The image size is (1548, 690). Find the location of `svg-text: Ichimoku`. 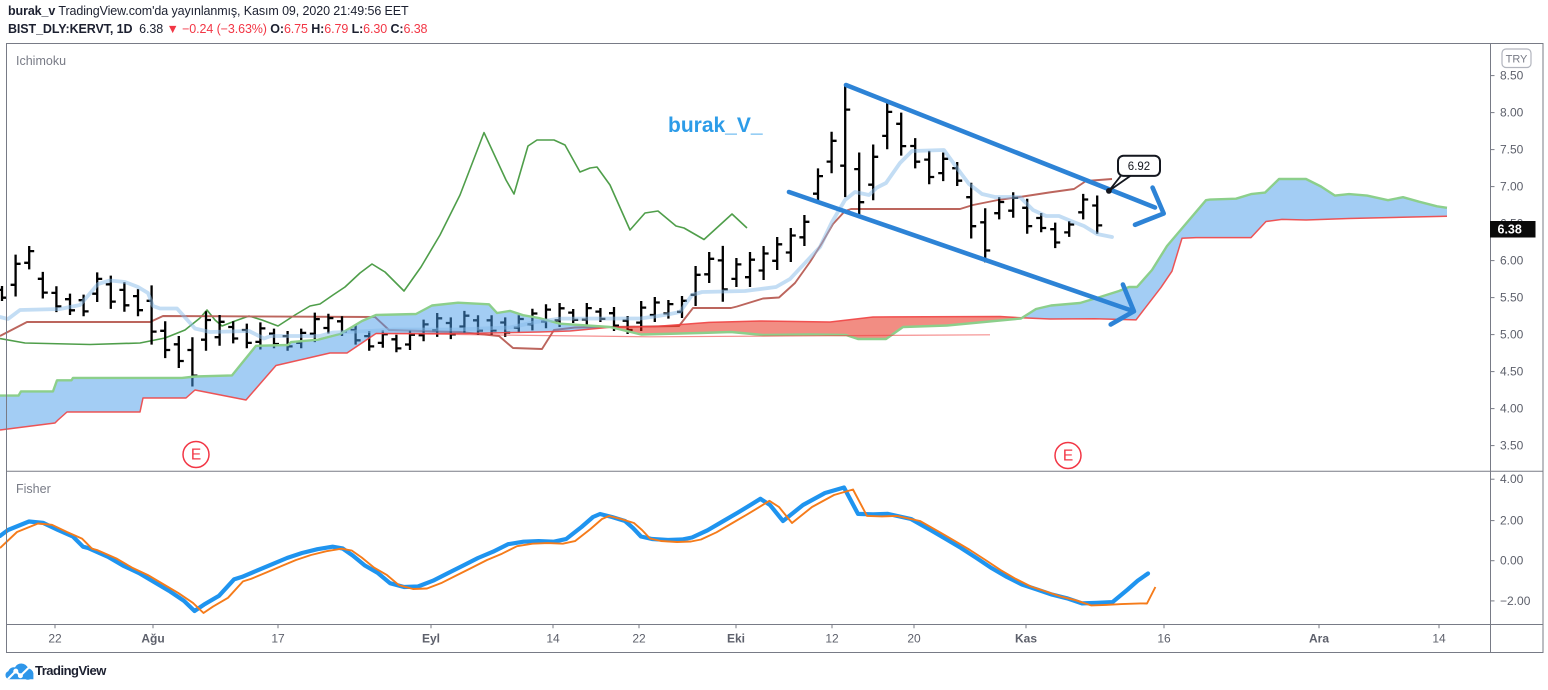

svg-text: Ichimoku is located at coordinates (41, 61).